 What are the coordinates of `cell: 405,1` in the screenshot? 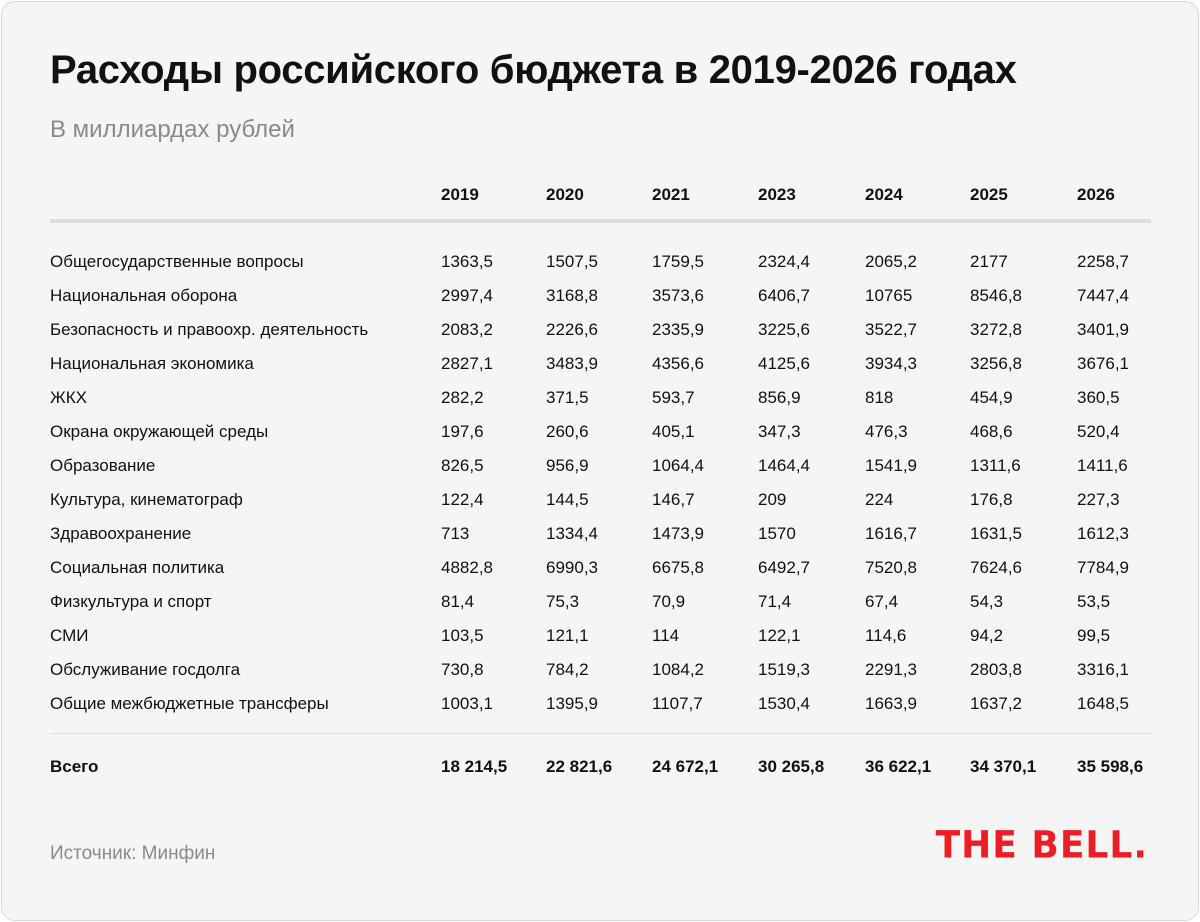 It's located at (673, 431).